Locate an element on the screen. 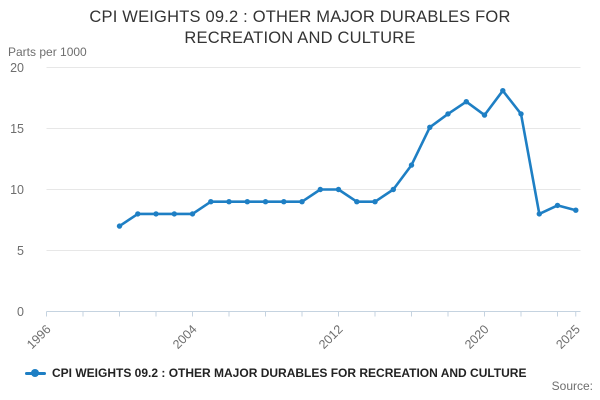  legend-line-dot-icon is located at coordinates (35, 373).